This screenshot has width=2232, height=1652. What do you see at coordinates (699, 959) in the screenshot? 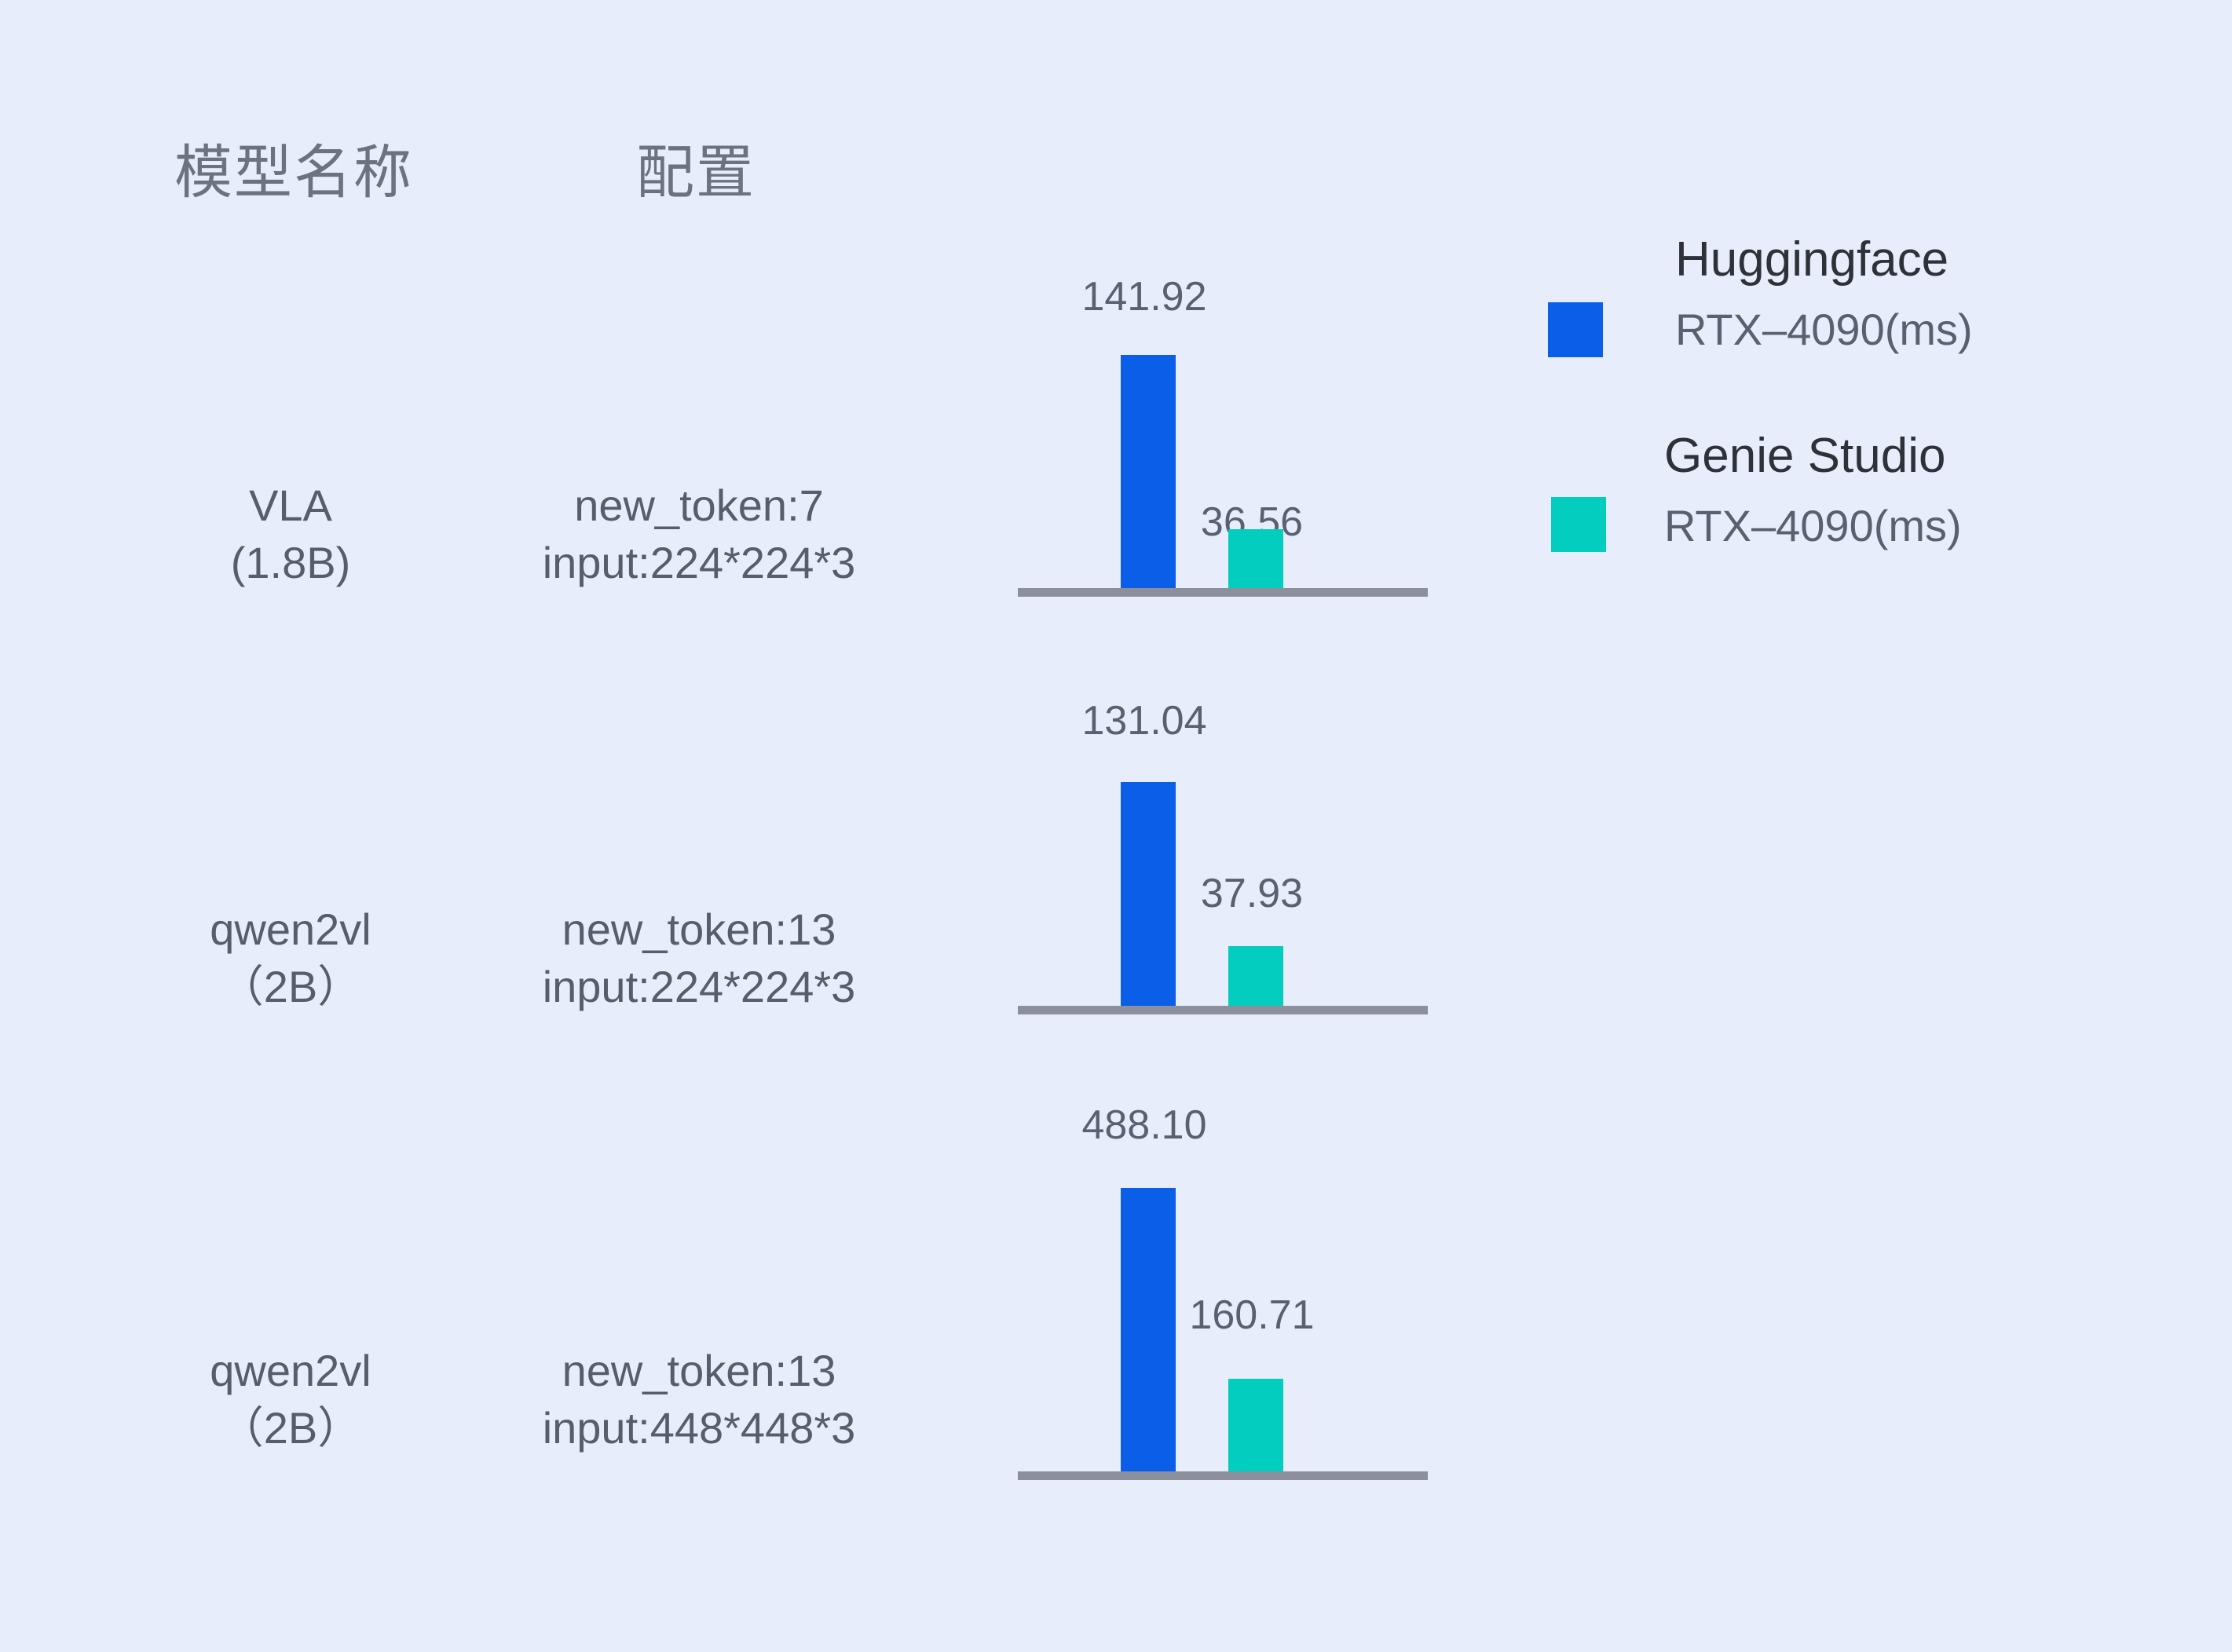
I see `row-config-label: new_token:13 input:224*224*3` at bounding box center [699, 959].